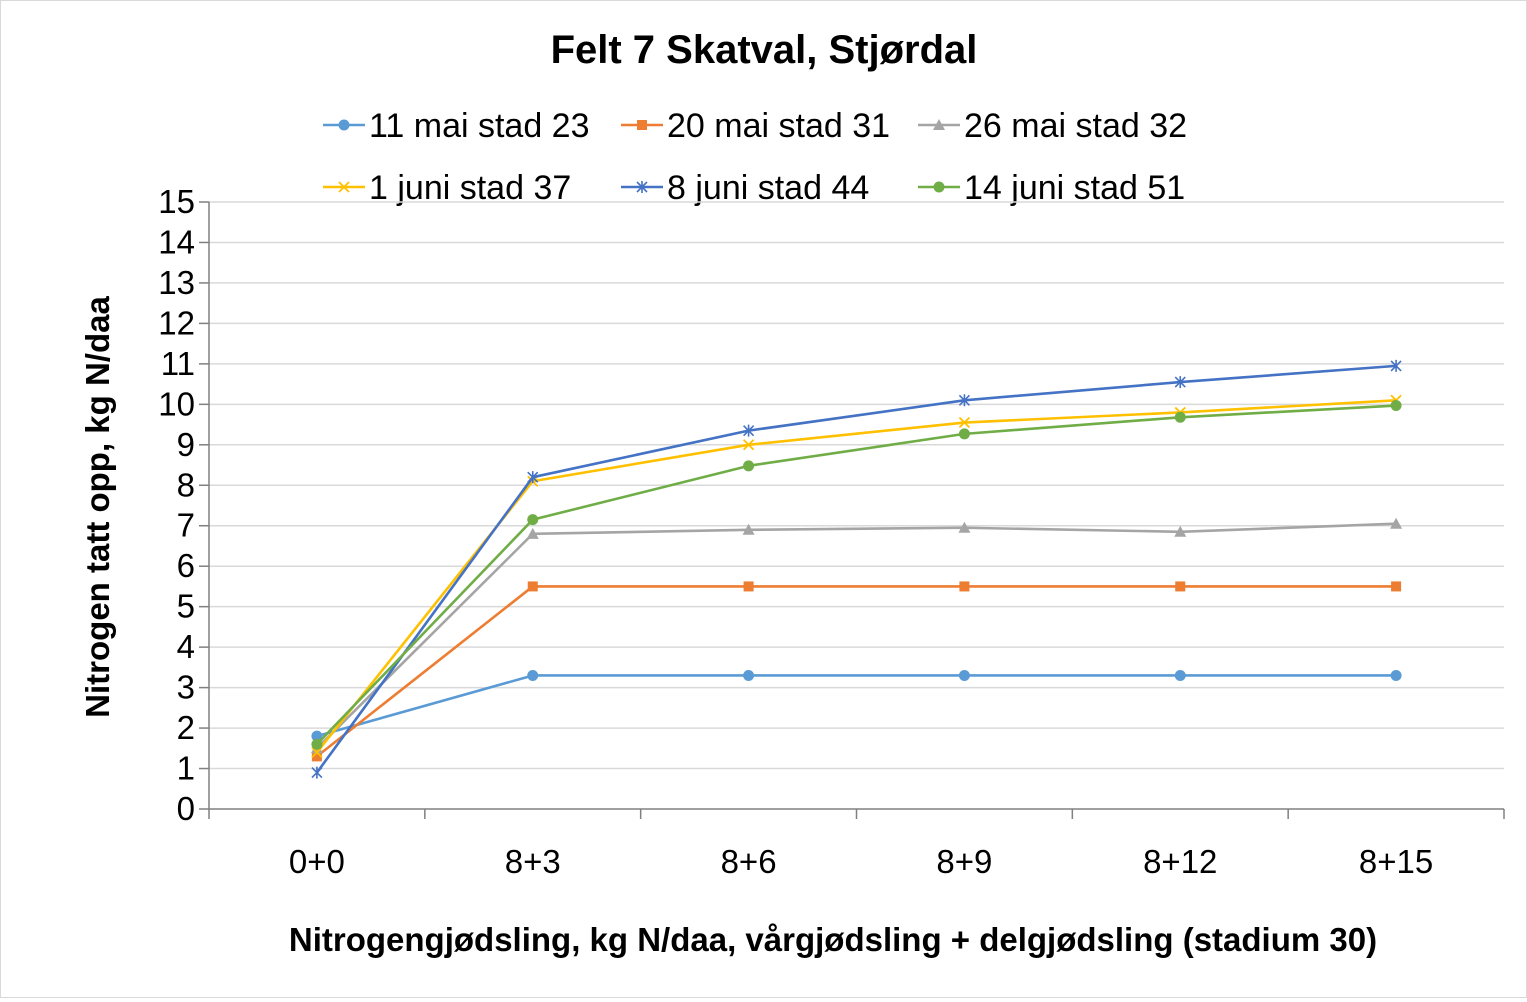 The height and width of the screenshot is (1002, 1527). What do you see at coordinates (186, 484) in the screenshot?
I see `y-tick-label: 8` at bounding box center [186, 484].